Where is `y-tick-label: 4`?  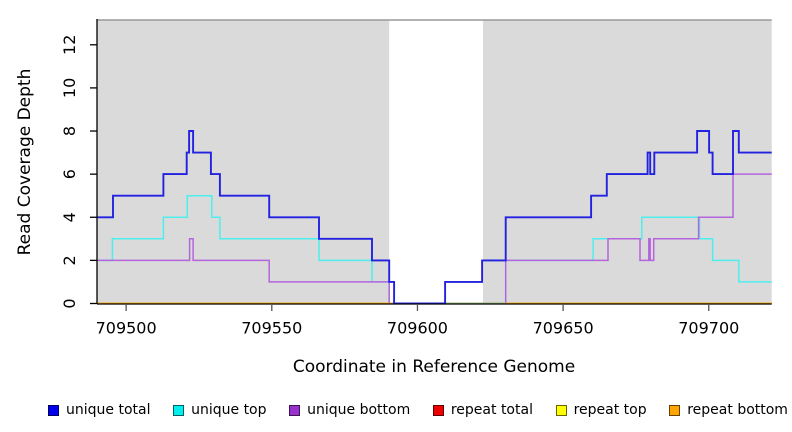 y-tick-label: 4 is located at coordinates (69, 217).